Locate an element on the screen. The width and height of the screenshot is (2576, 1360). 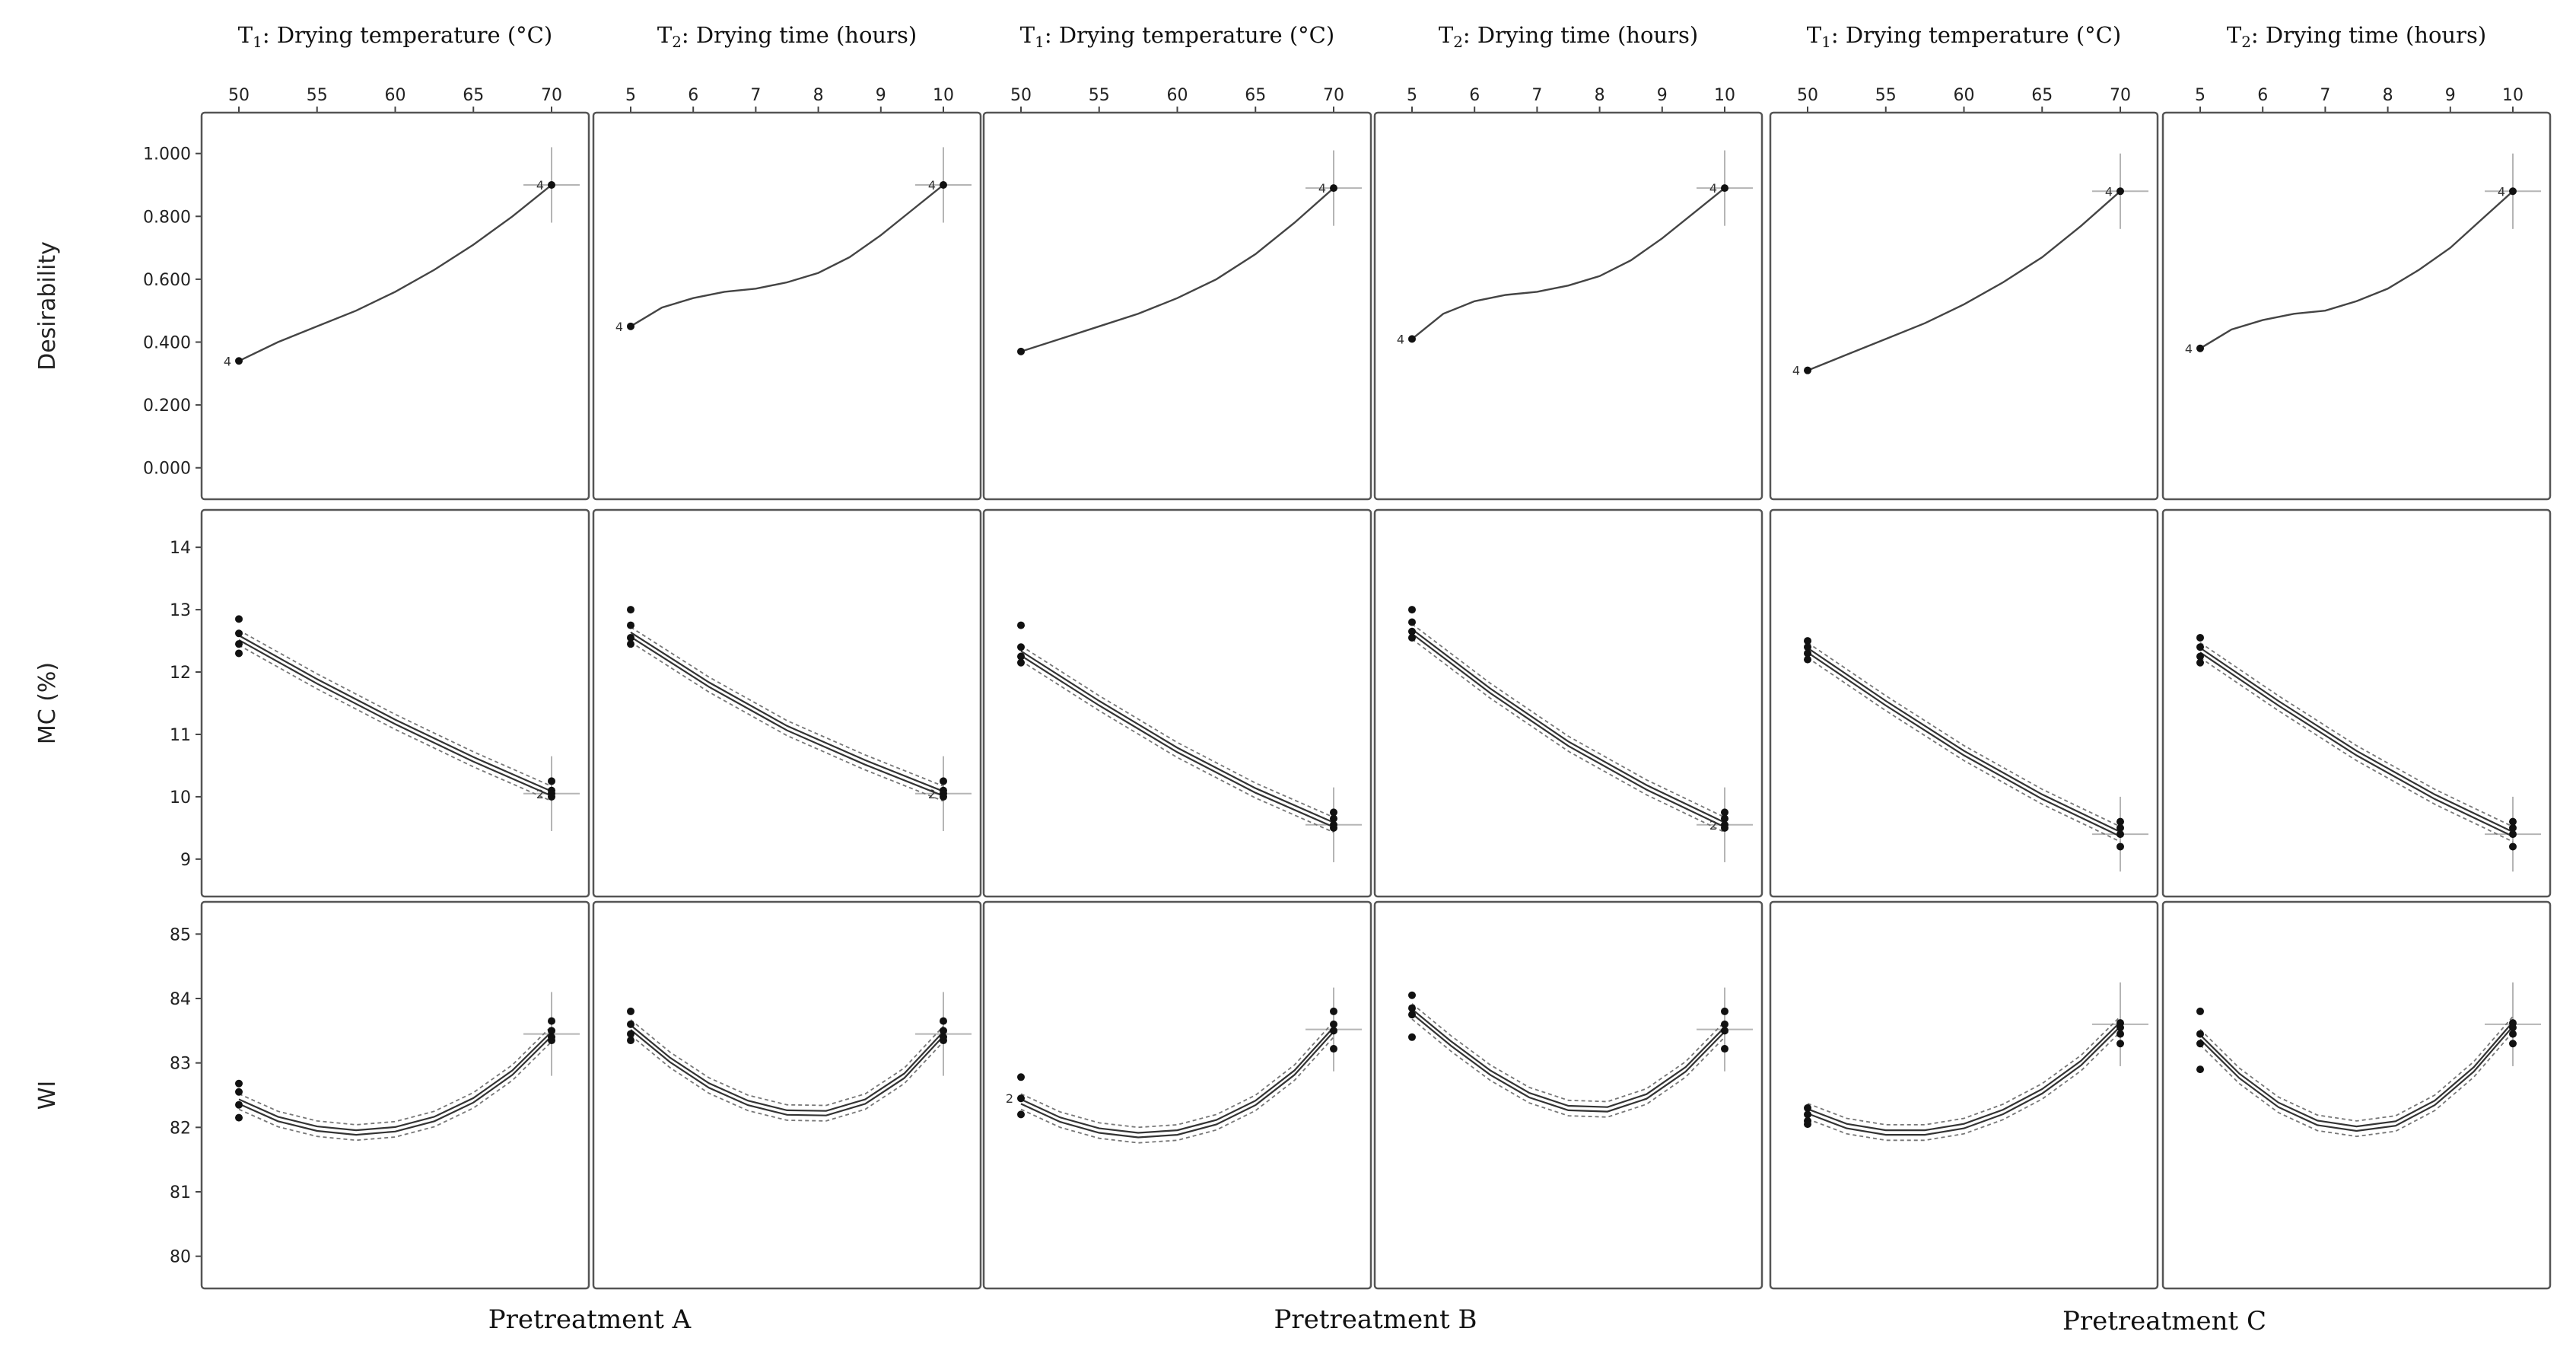
x-tick-label: 50 is located at coordinates (1021, 95).